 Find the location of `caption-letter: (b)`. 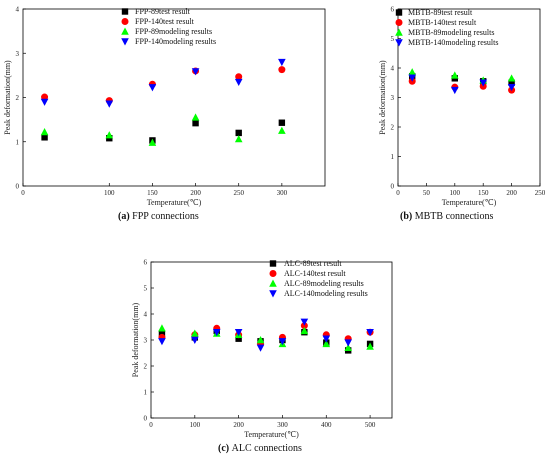

caption-letter: (b) is located at coordinates (406, 216).